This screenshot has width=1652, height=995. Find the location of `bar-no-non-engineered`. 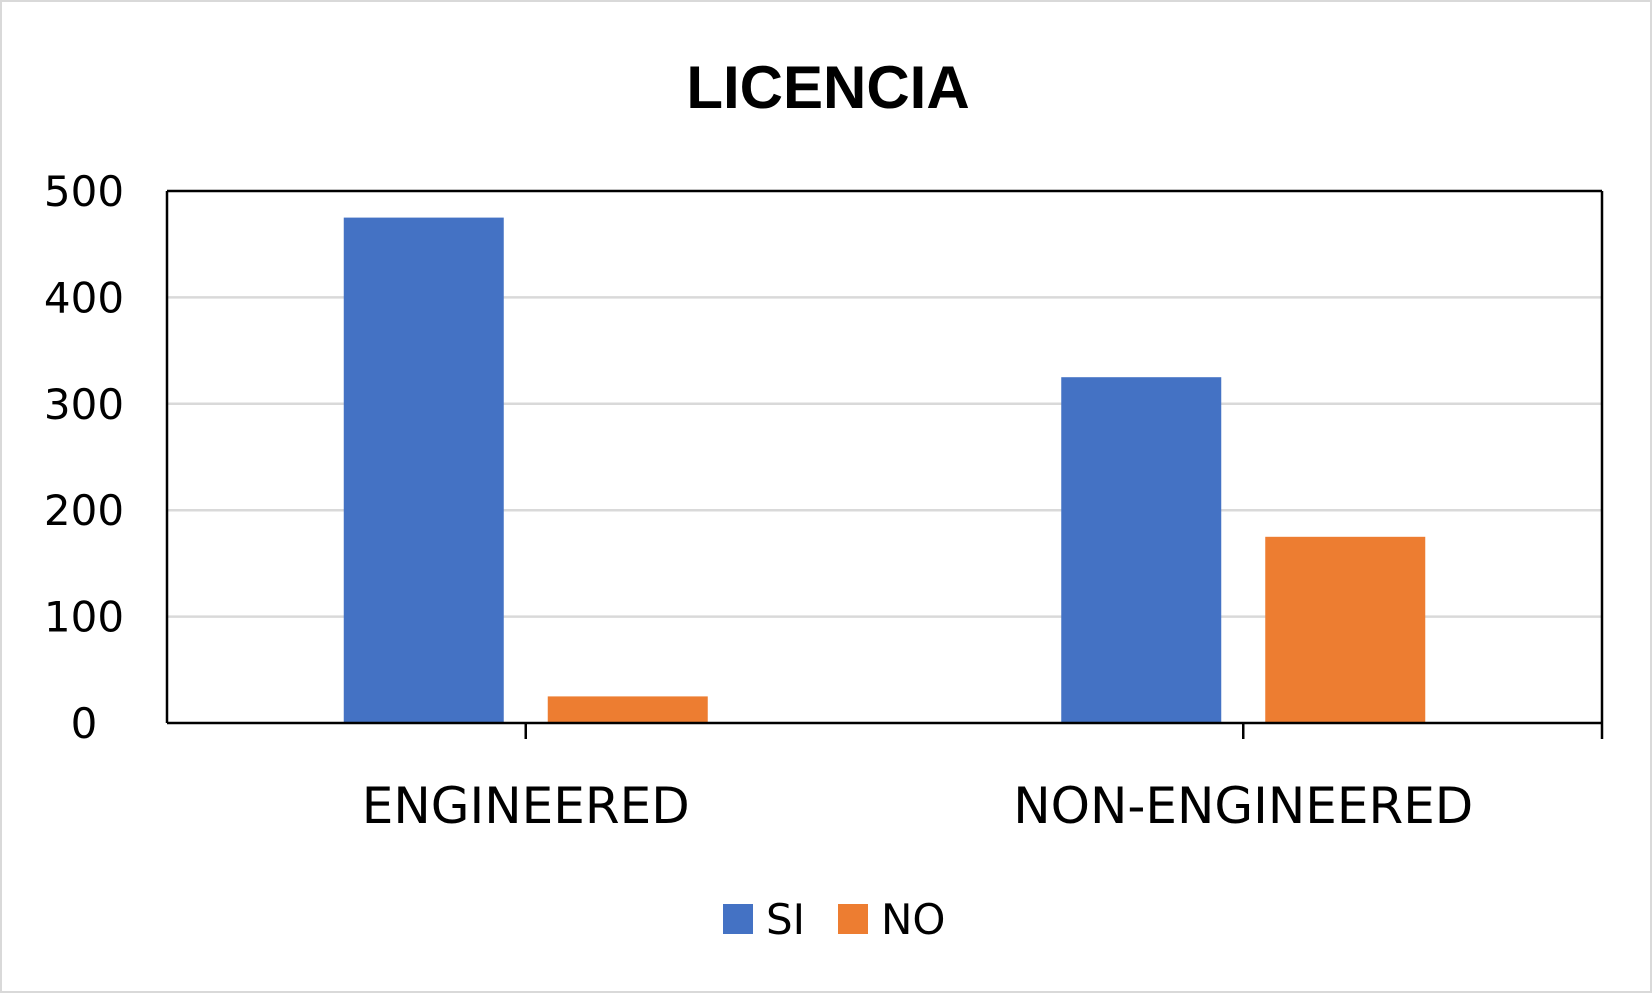

bar-no-non-engineered is located at coordinates (1345, 629).